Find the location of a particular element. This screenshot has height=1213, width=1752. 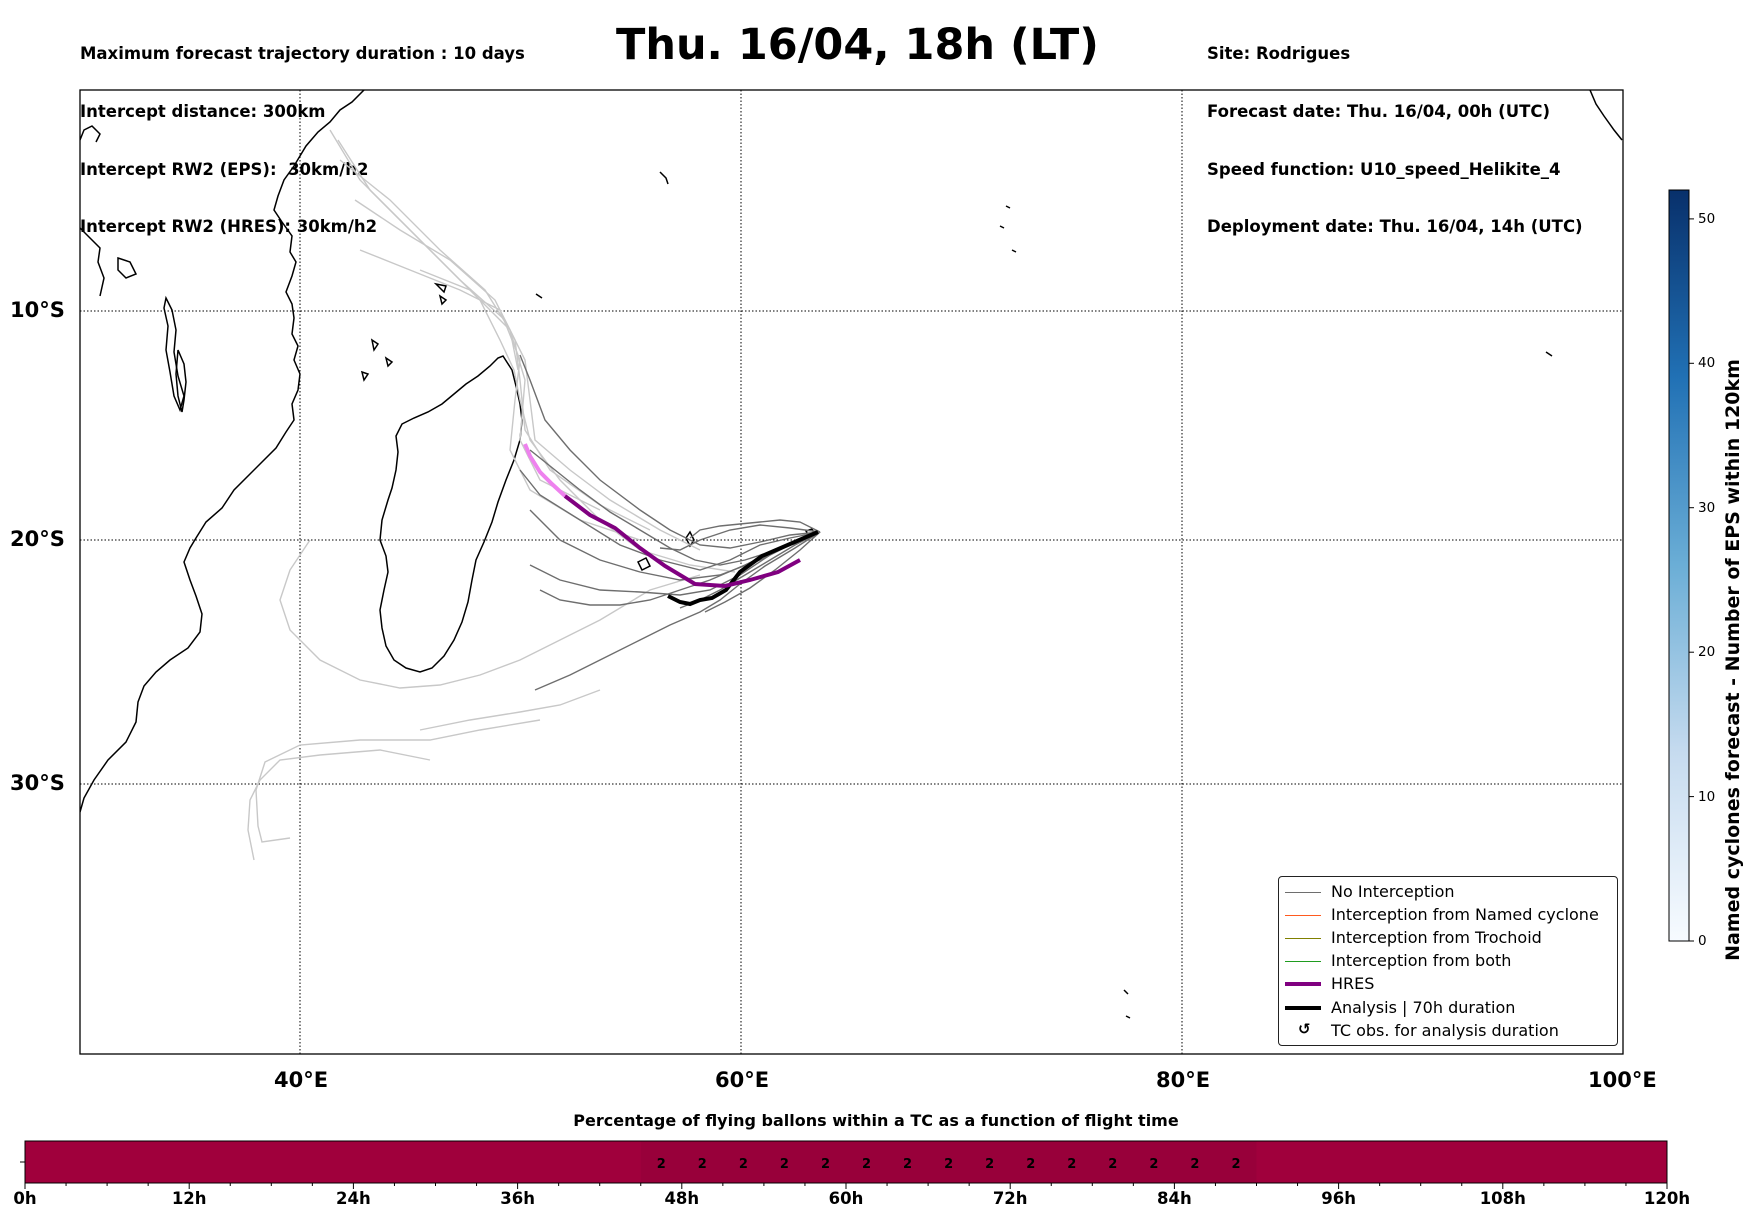

timeline-label: 24h is located at coordinates (353, 1198).